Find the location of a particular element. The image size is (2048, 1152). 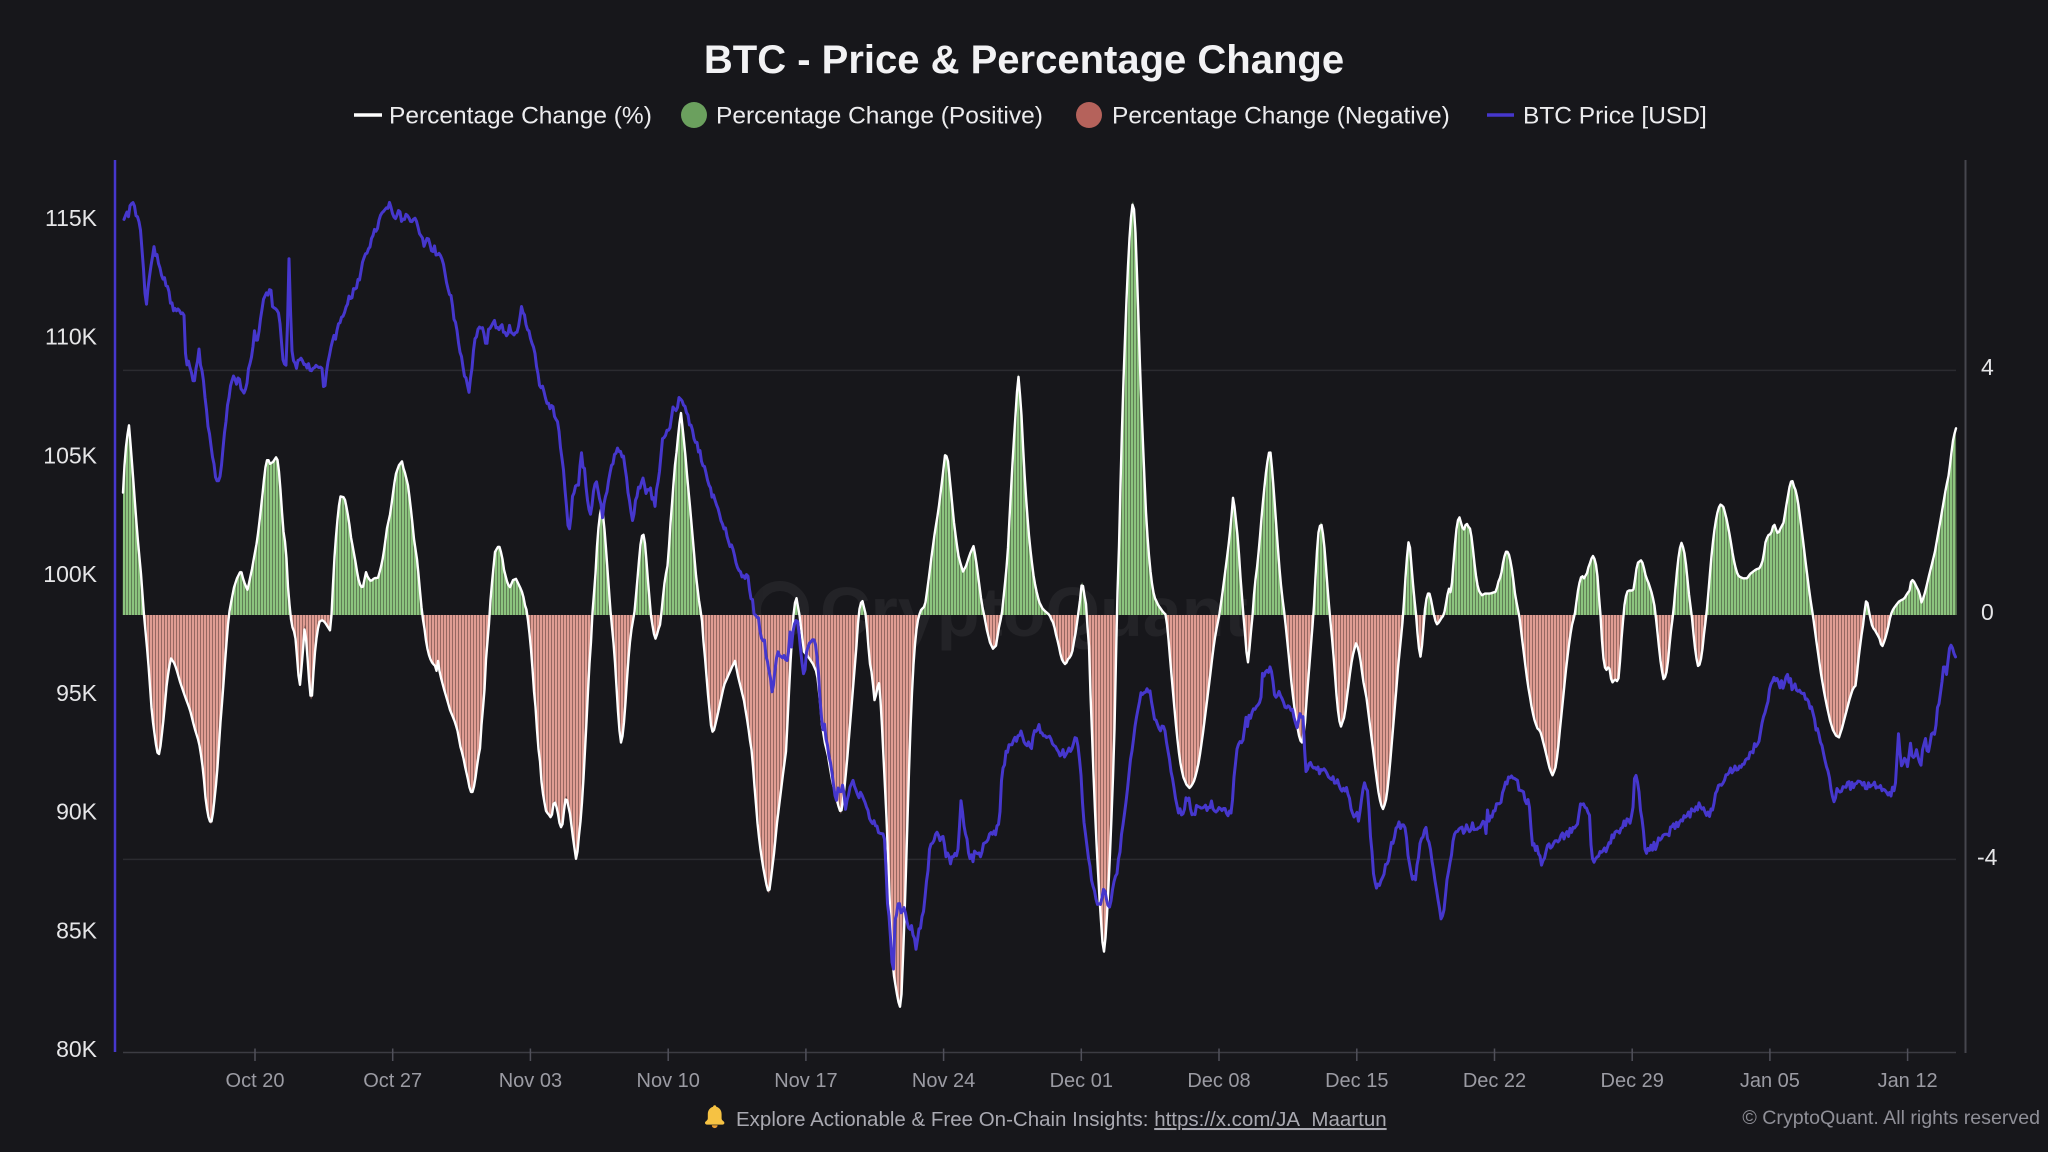

svg-text: 110K is located at coordinates (71, 337).